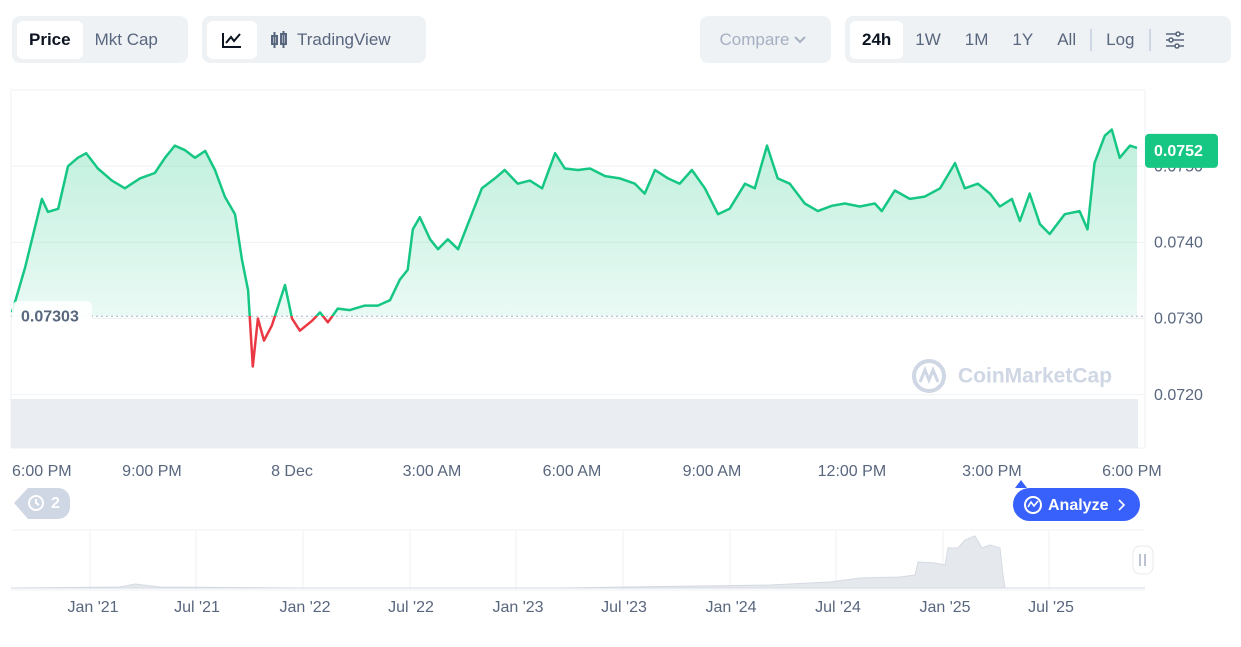 The image size is (1241, 647). I want to click on volume-band, so click(574, 423).